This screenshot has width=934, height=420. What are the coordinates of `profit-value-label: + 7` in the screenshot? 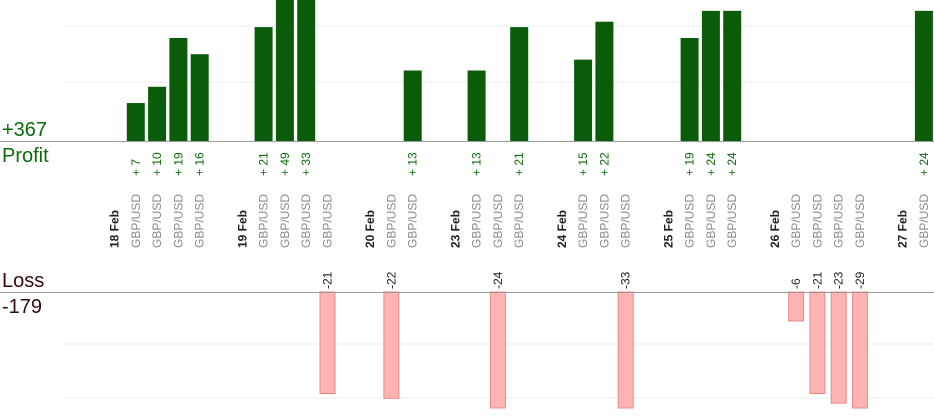 It's located at (136, 167).